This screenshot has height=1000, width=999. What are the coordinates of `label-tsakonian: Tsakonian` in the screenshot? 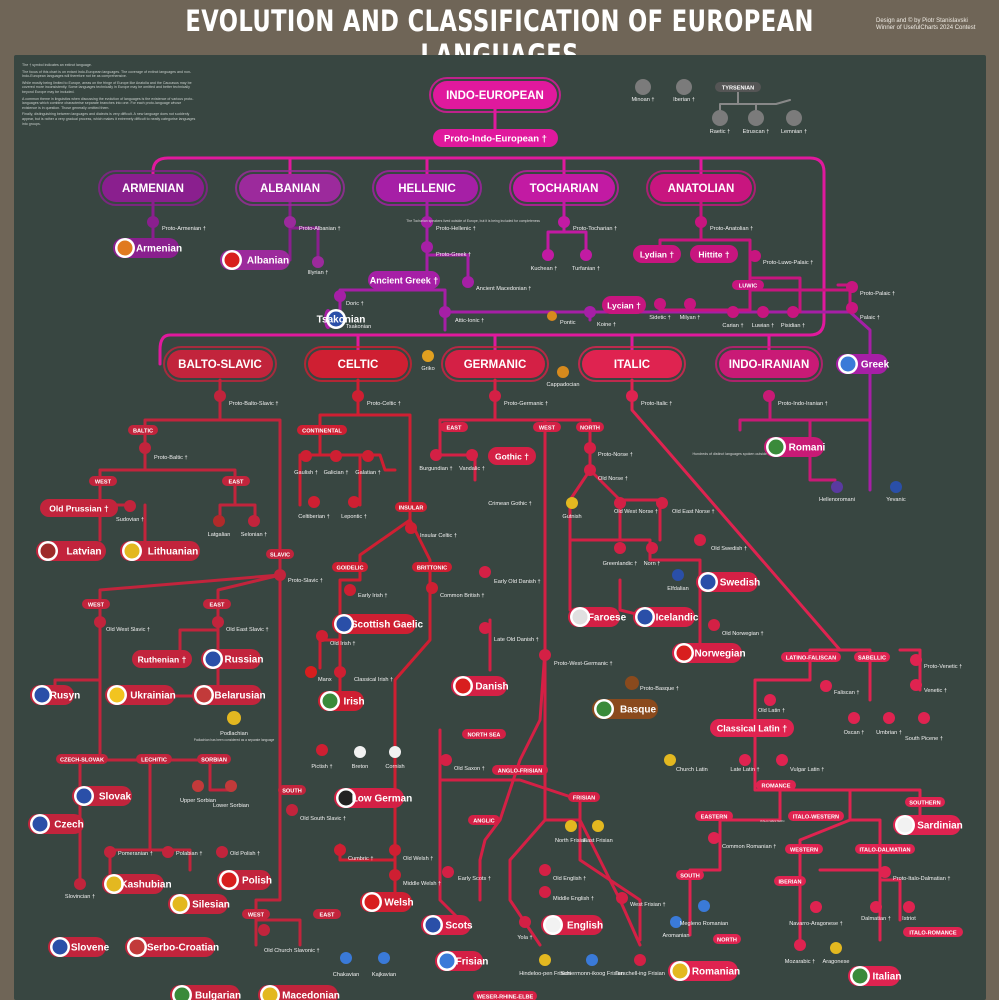 It's located at (358, 327).